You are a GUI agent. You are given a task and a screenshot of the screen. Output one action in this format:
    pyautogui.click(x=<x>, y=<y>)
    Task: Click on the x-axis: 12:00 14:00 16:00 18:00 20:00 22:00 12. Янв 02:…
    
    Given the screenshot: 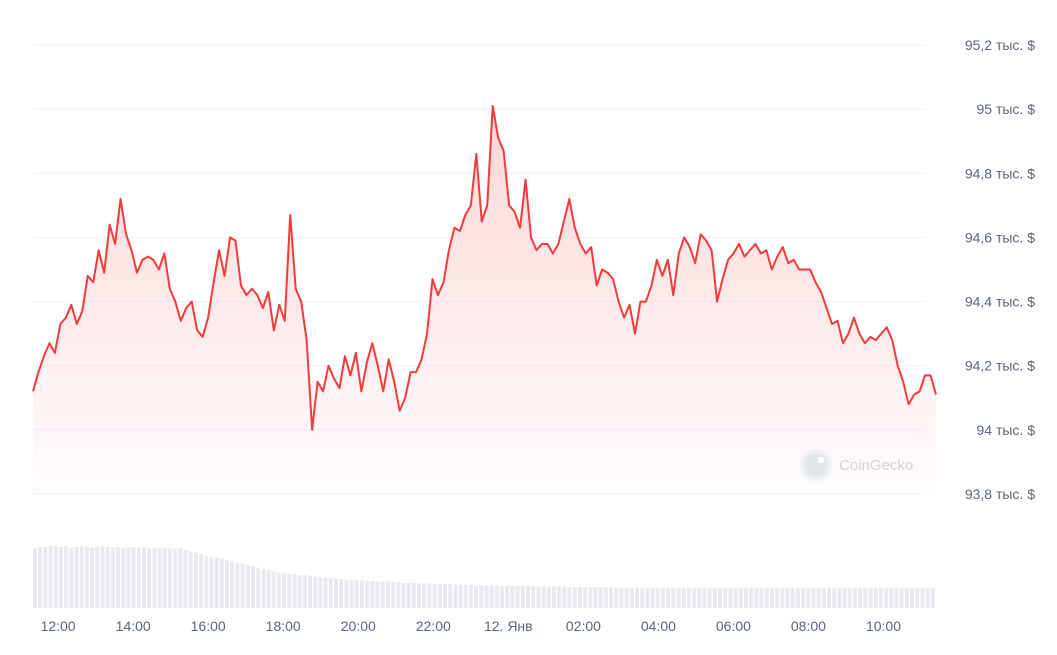 What is the action you would take?
    pyautogui.click(x=471, y=626)
    